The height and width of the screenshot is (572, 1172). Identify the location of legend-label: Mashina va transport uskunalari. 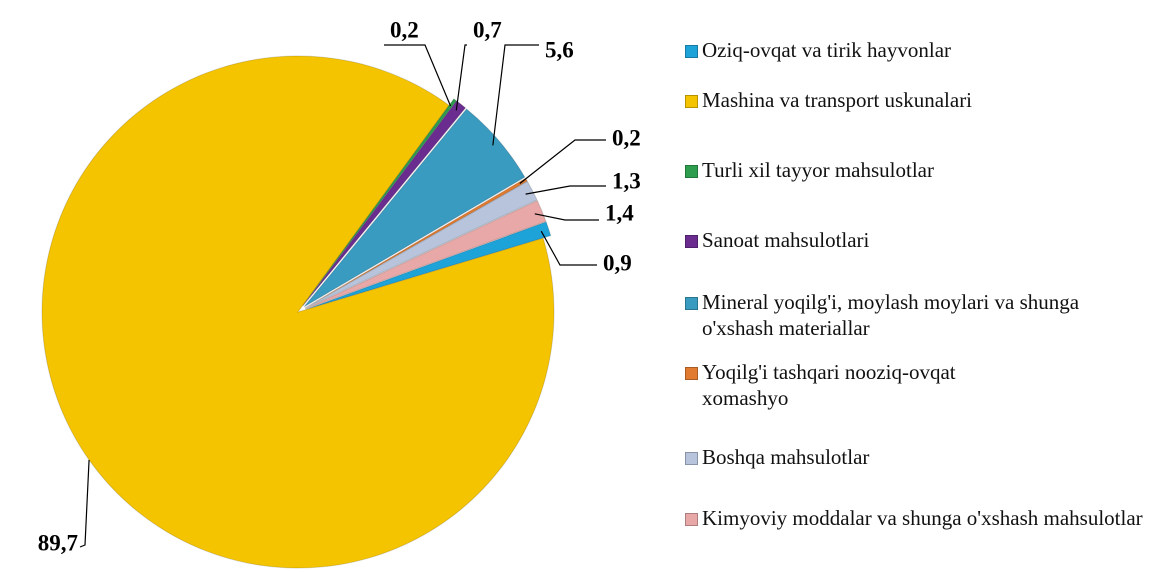
(837, 100).